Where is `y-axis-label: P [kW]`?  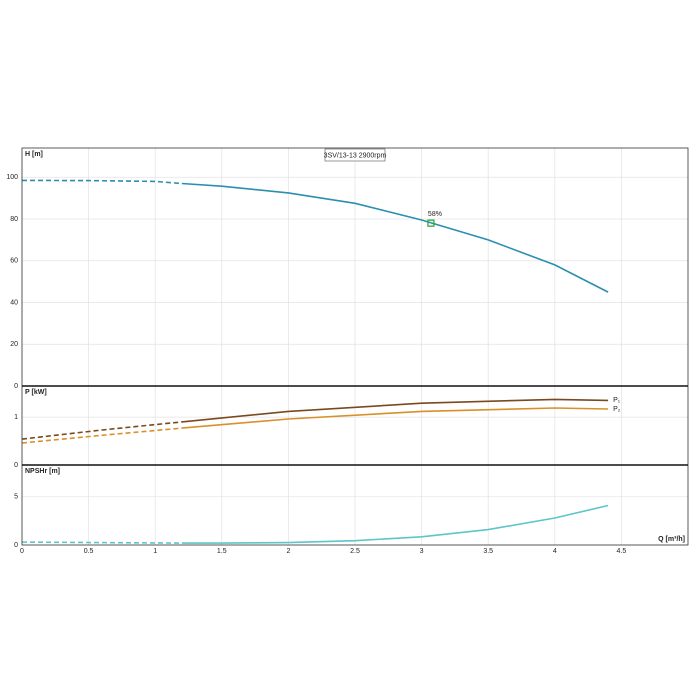
y-axis-label: P [kW] is located at coordinates (36, 392).